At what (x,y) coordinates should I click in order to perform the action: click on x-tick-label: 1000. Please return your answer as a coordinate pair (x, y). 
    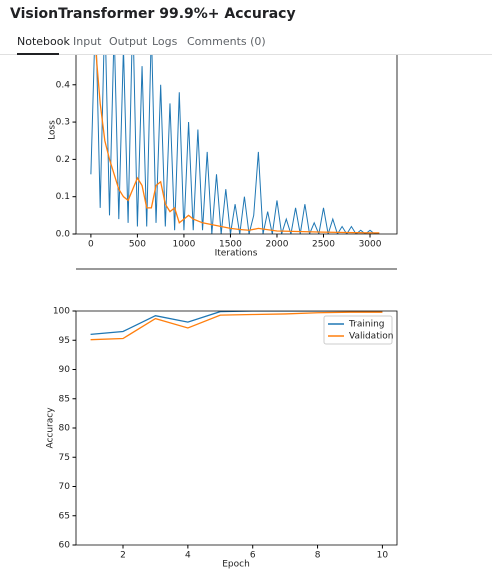
    Looking at the image, I should click on (183, 245).